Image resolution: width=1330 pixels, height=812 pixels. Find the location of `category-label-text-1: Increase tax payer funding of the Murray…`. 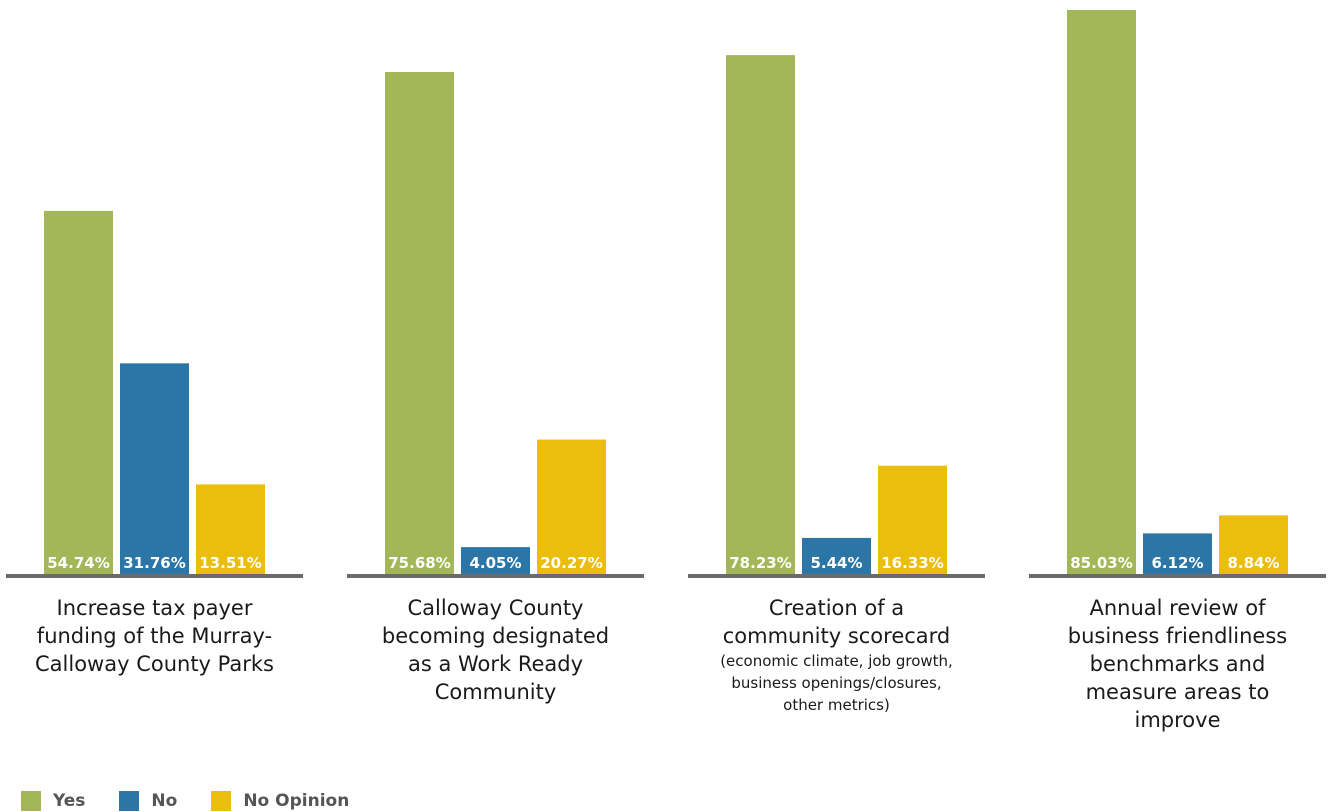

category-label-text-1: Increase tax payer funding of the Murray… is located at coordinates (154, 636).